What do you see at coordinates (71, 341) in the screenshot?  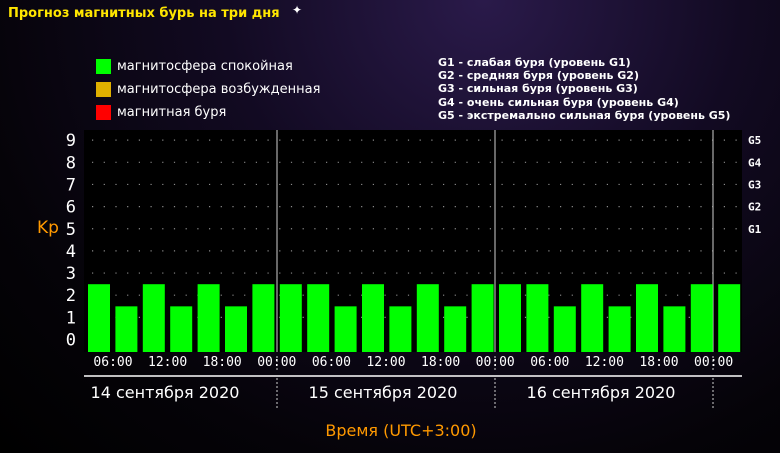 I see `y-tick-label: 0` at bounding box center [71, 341].